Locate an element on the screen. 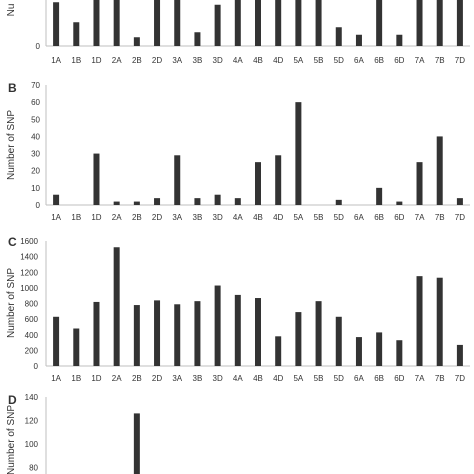 This screenshot has width=474, height=474. y-tick-label: 800 is located at coordinates (32, 304).